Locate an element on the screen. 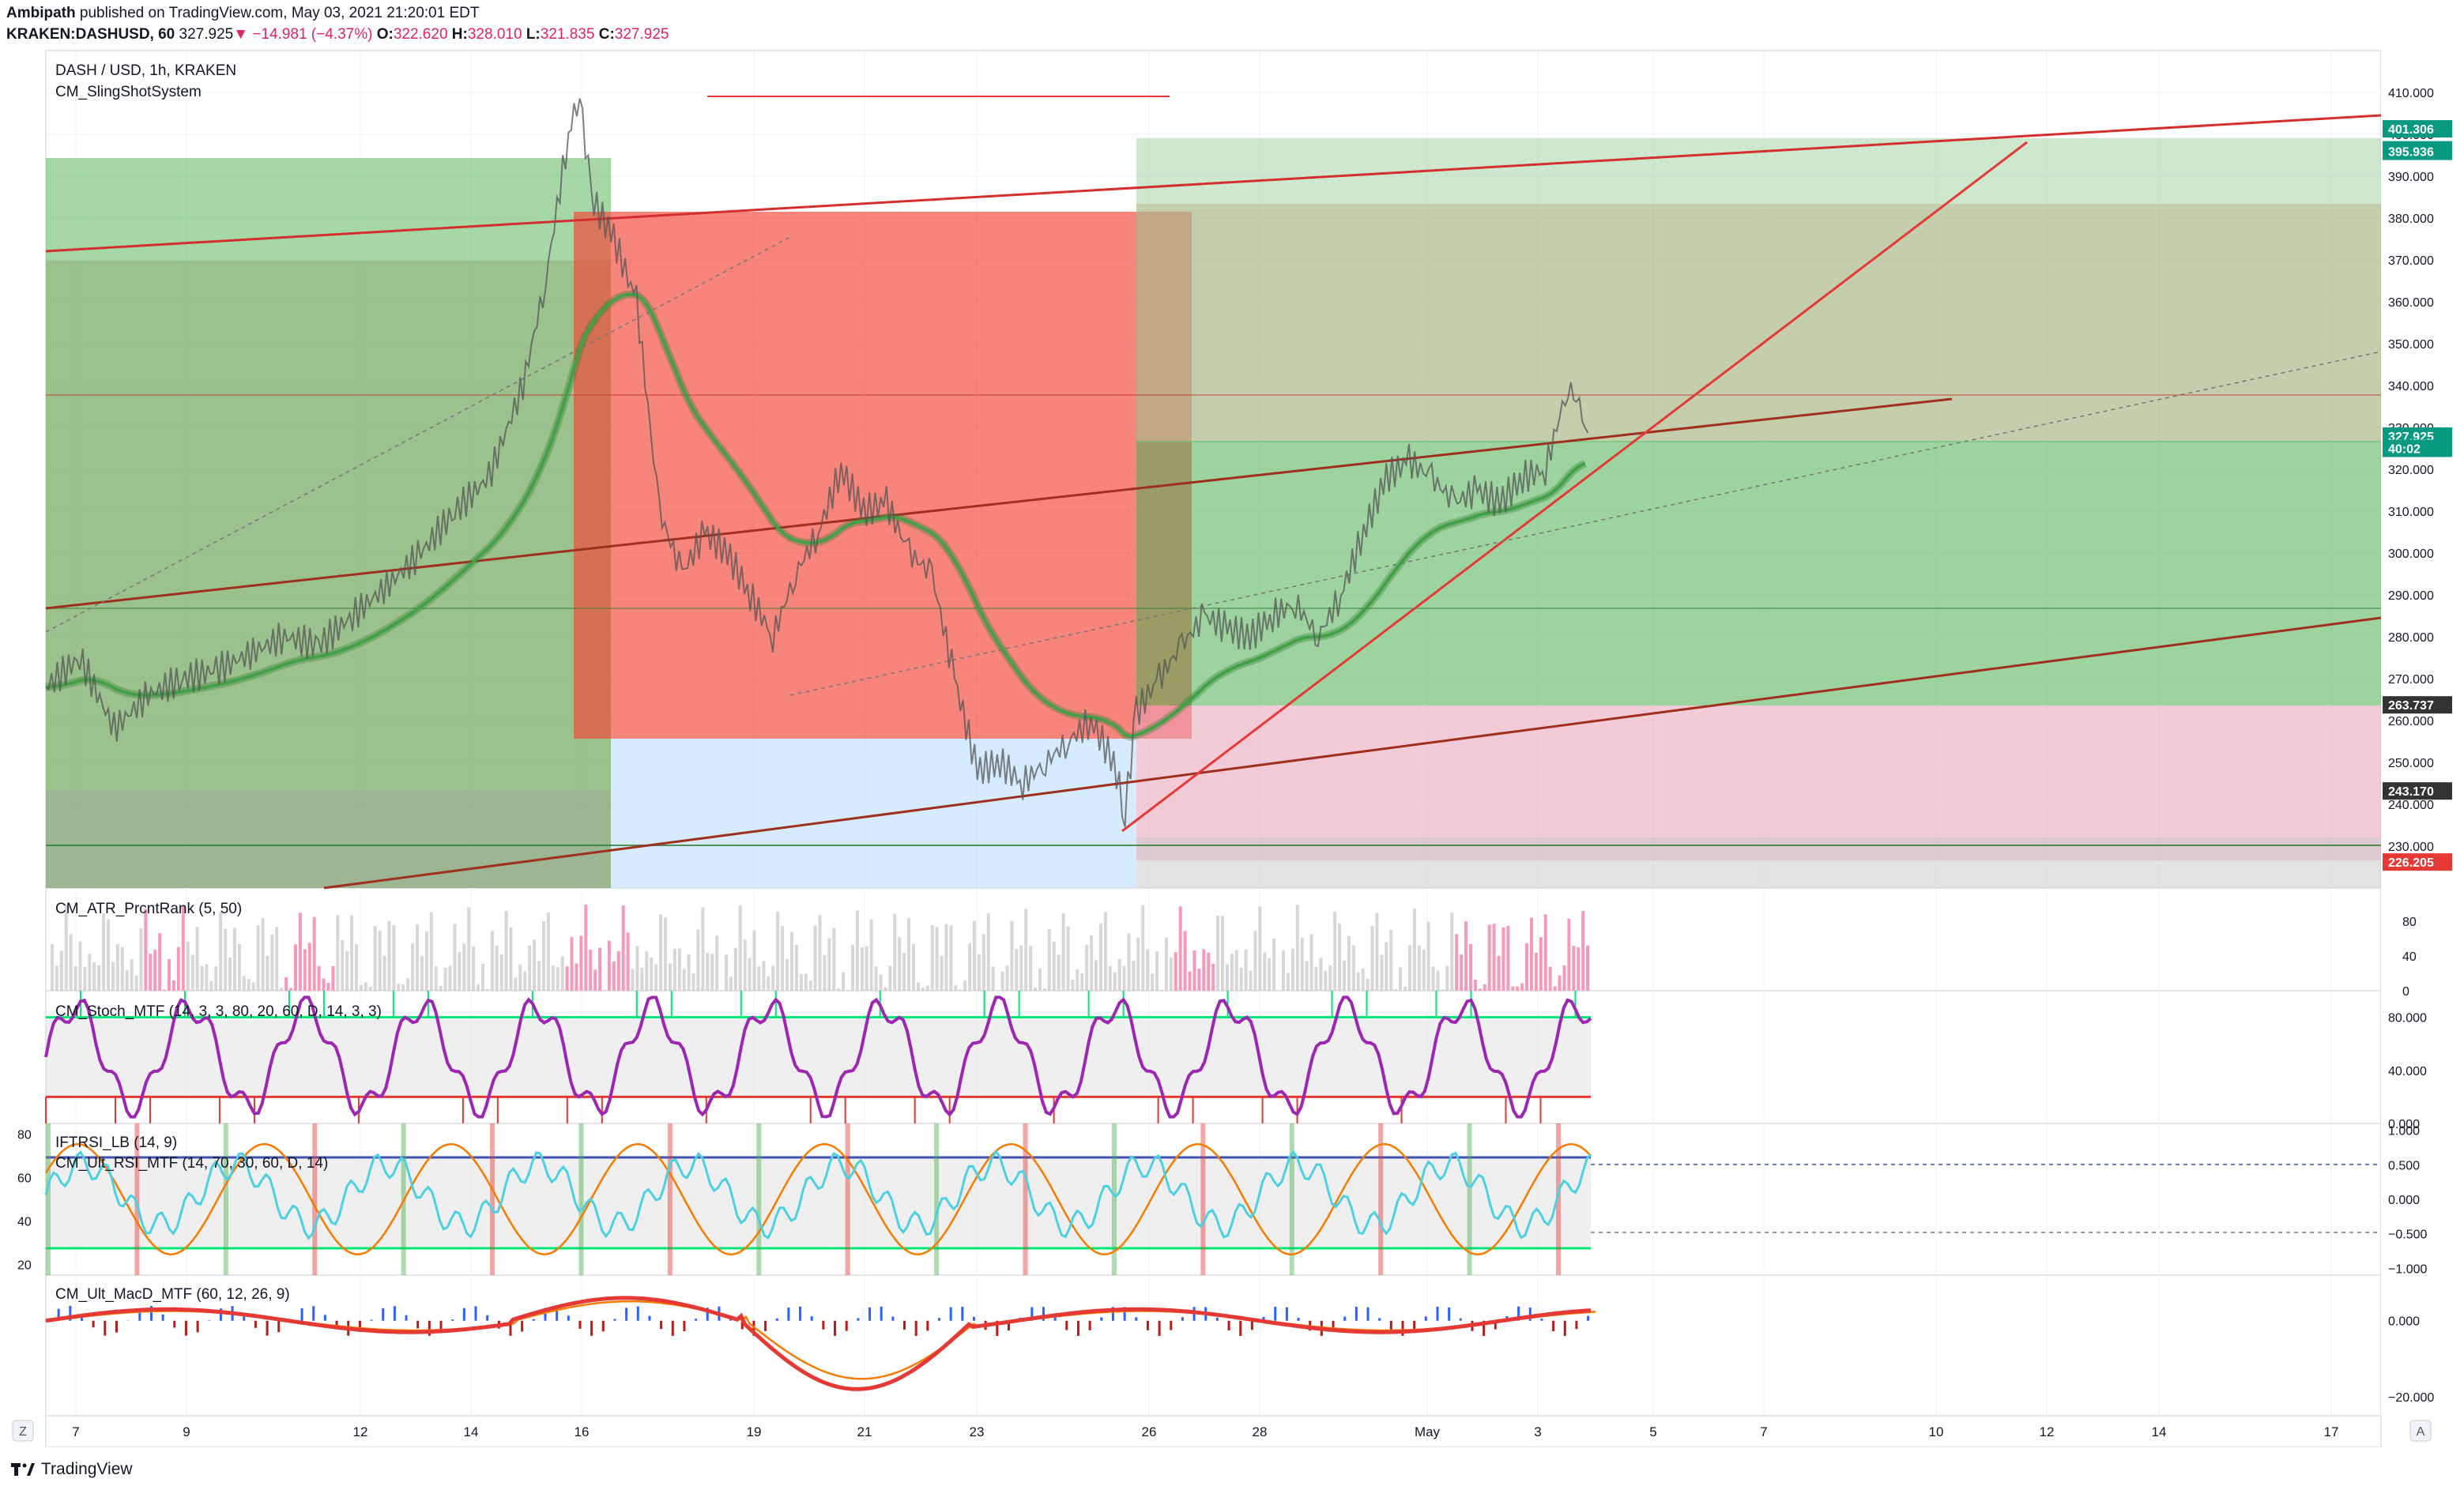  down-arrow-icon: ▼ is located at coordinates (241, 35).